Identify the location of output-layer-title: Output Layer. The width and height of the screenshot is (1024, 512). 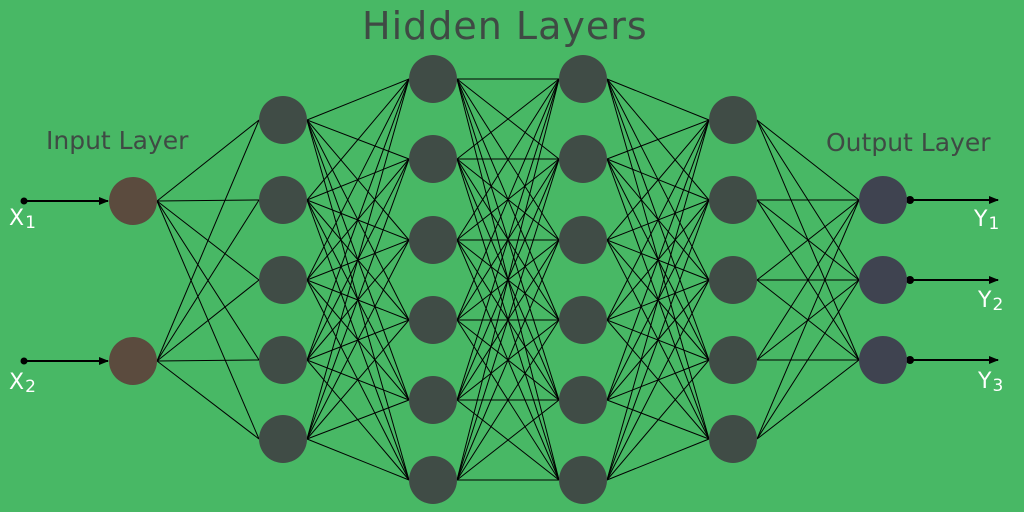
(908, 142).